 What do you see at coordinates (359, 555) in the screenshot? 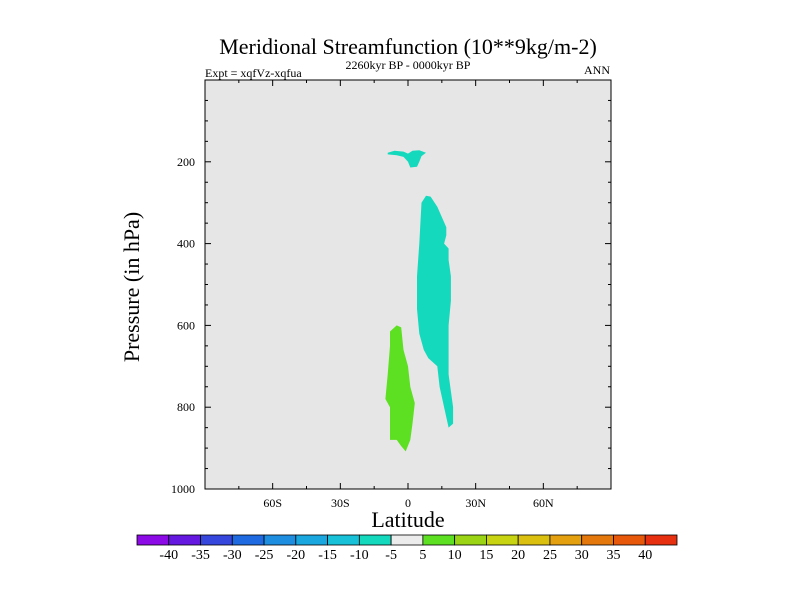
I see `colorbar-label: -10` at bounding box center [359, 555].